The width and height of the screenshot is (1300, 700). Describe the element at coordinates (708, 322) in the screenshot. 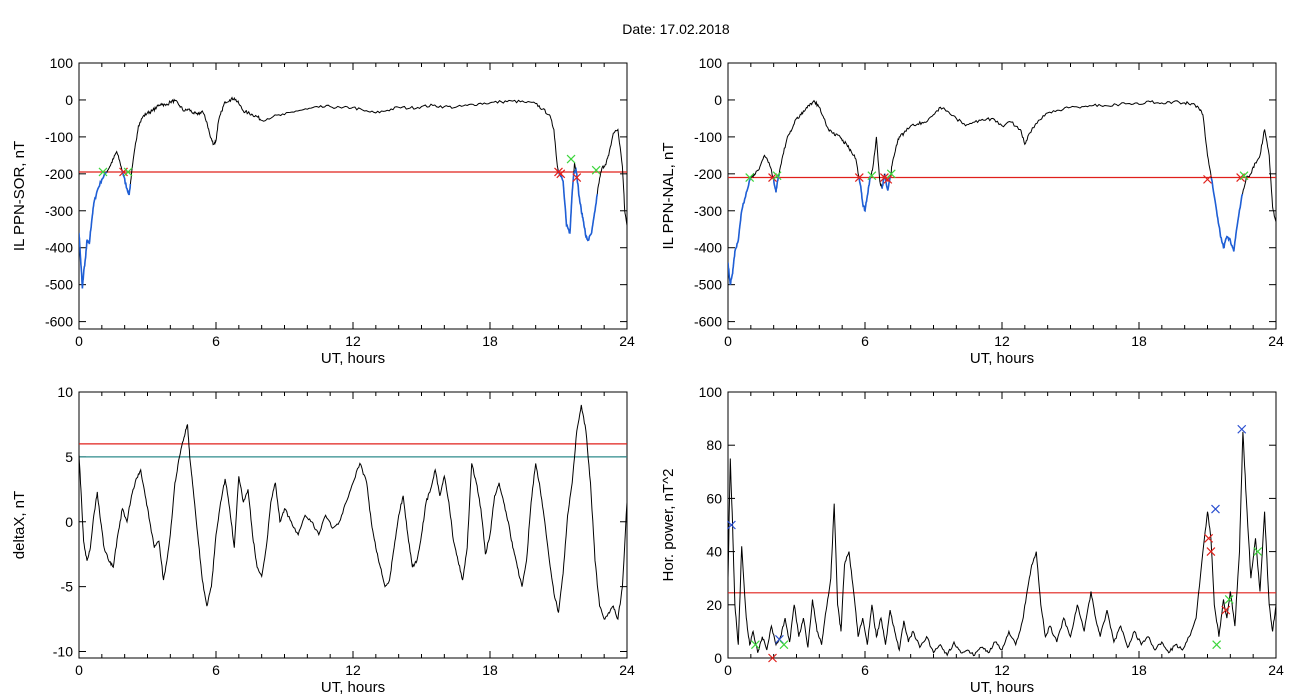

I see `y-tick-label: -600` at that location.